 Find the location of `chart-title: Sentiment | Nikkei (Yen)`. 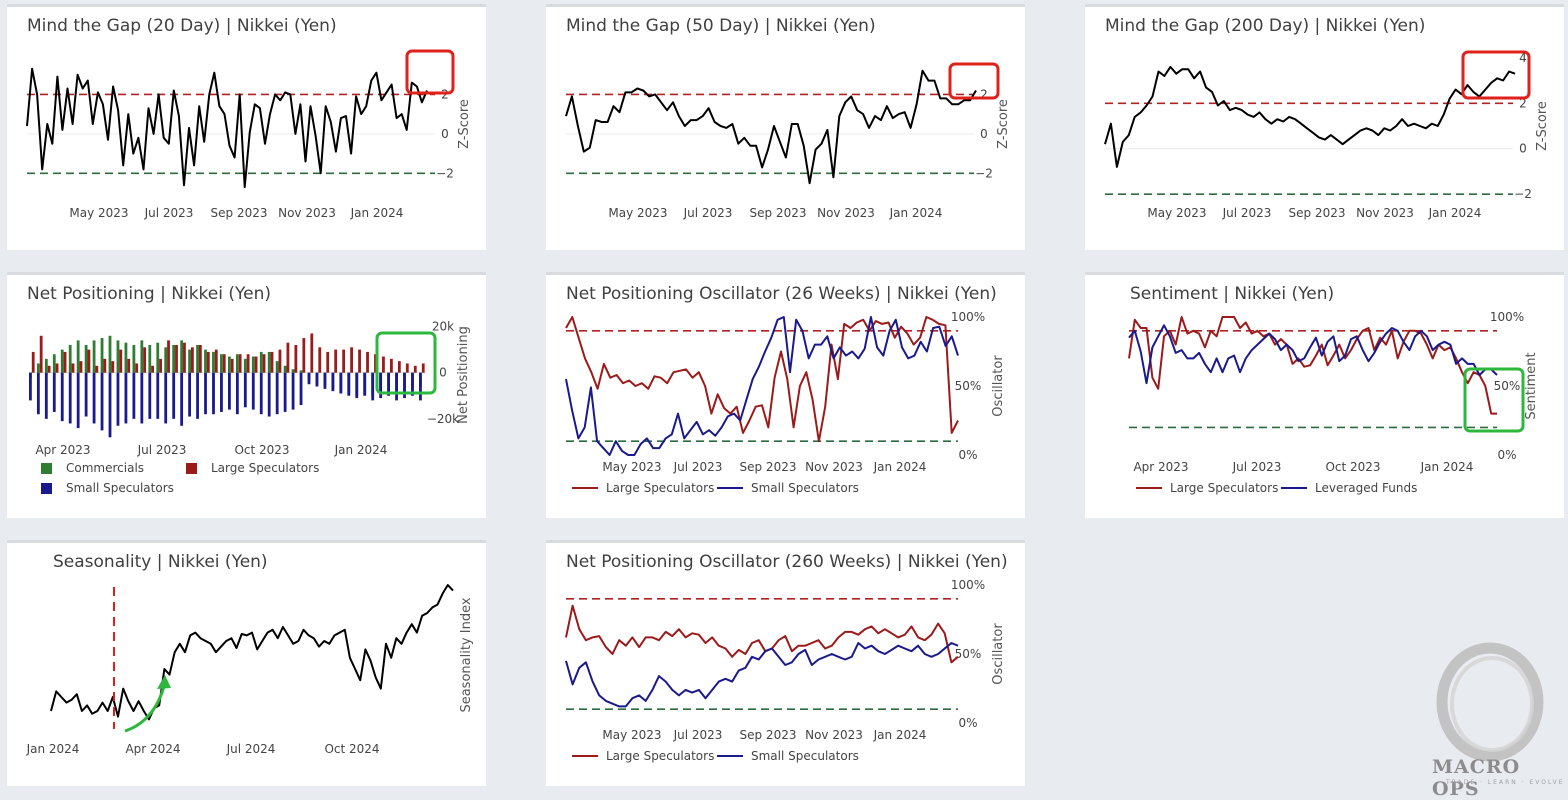

chart-title: Sentiment | Nikkei (Yen) is located at coordinates (1232, 294).